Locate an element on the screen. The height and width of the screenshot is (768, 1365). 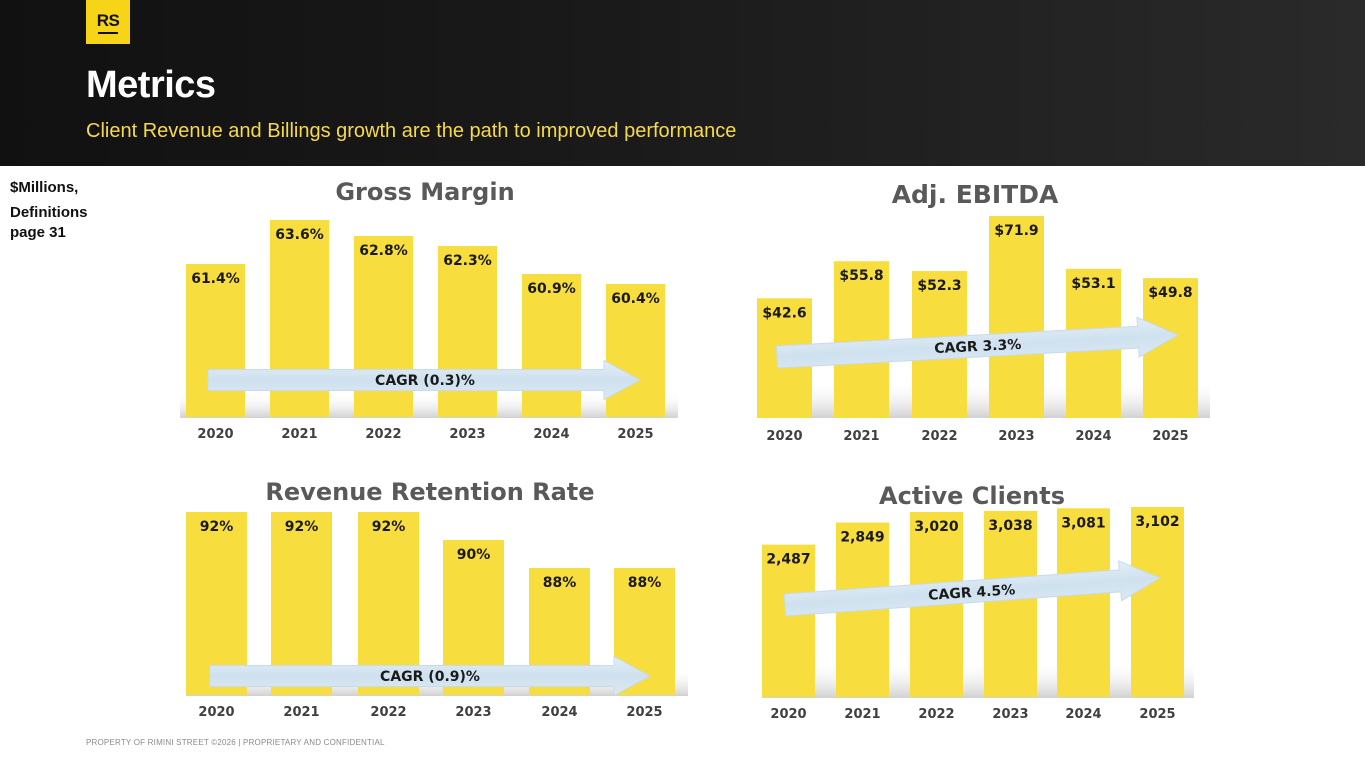
revenue-retention-value-label-2022: 92% is located at coordinates (389, 527).